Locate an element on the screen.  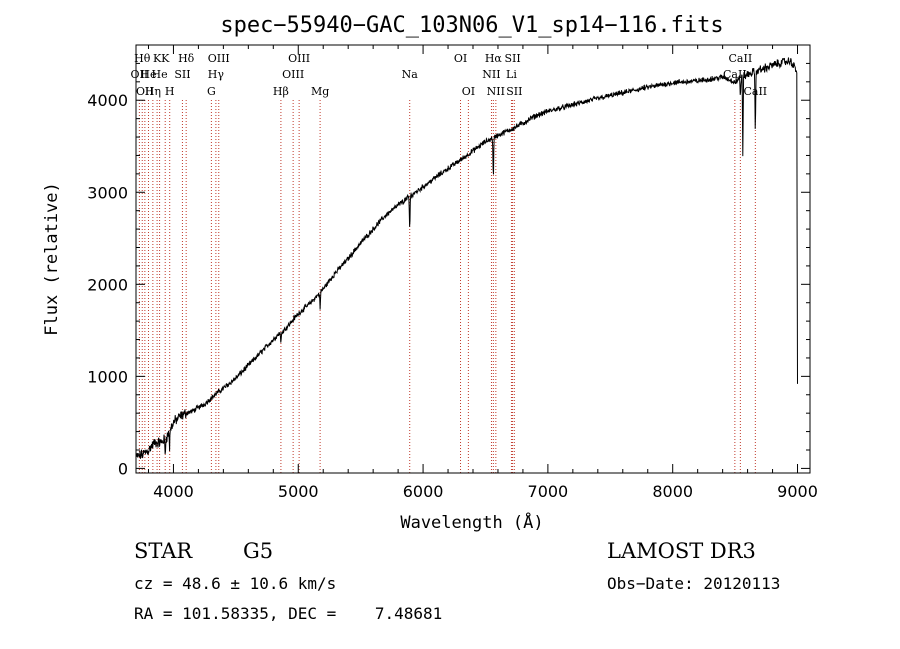
line-marker-label: Hθ is located at coordinates (142, 58).